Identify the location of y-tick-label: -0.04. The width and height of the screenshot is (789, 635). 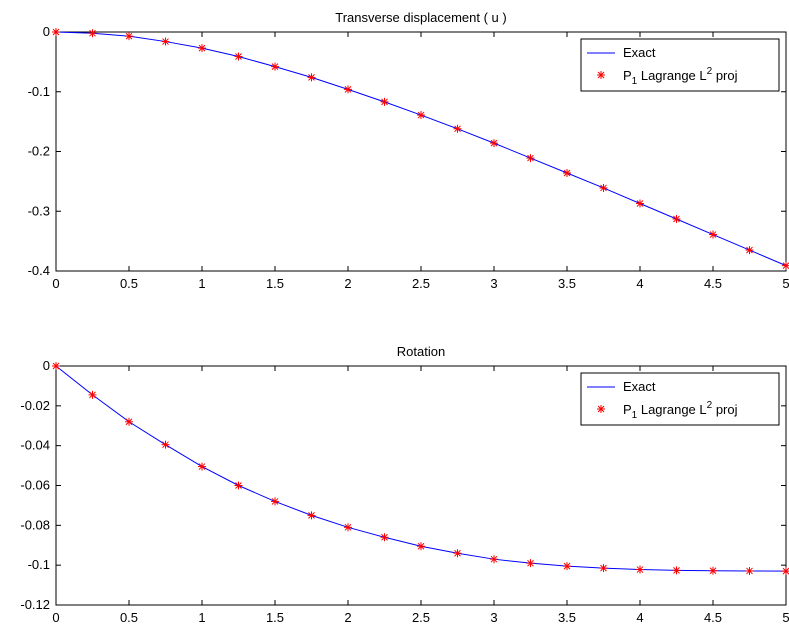
(35, 445).